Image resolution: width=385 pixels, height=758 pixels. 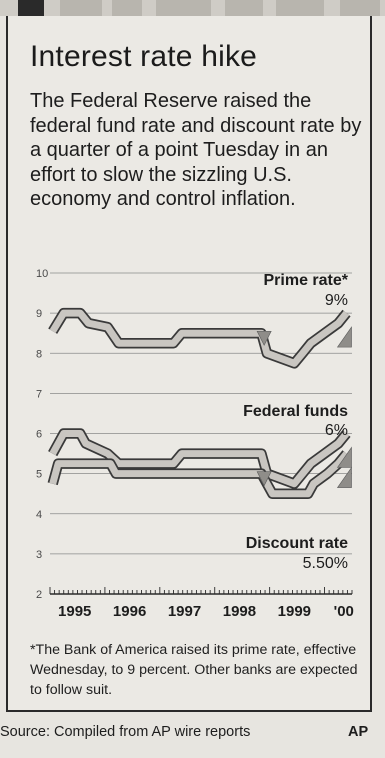 I want to click on headline: Interest rate hike, so click(x=144, y=56).